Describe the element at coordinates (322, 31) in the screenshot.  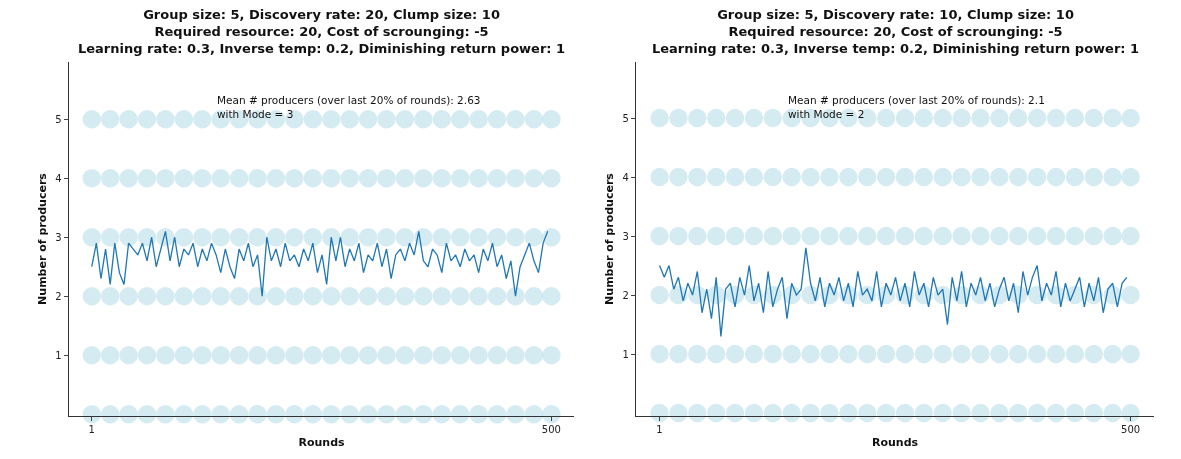
I see `chart-title: Group size: 5, Discovery rate: 20, Clump size: 10 Required resource: 20, Cost of scrounging: -5 Learning rate: 0.3, Inverse temp: 0.2, Diminishing return power: 1` at that location.